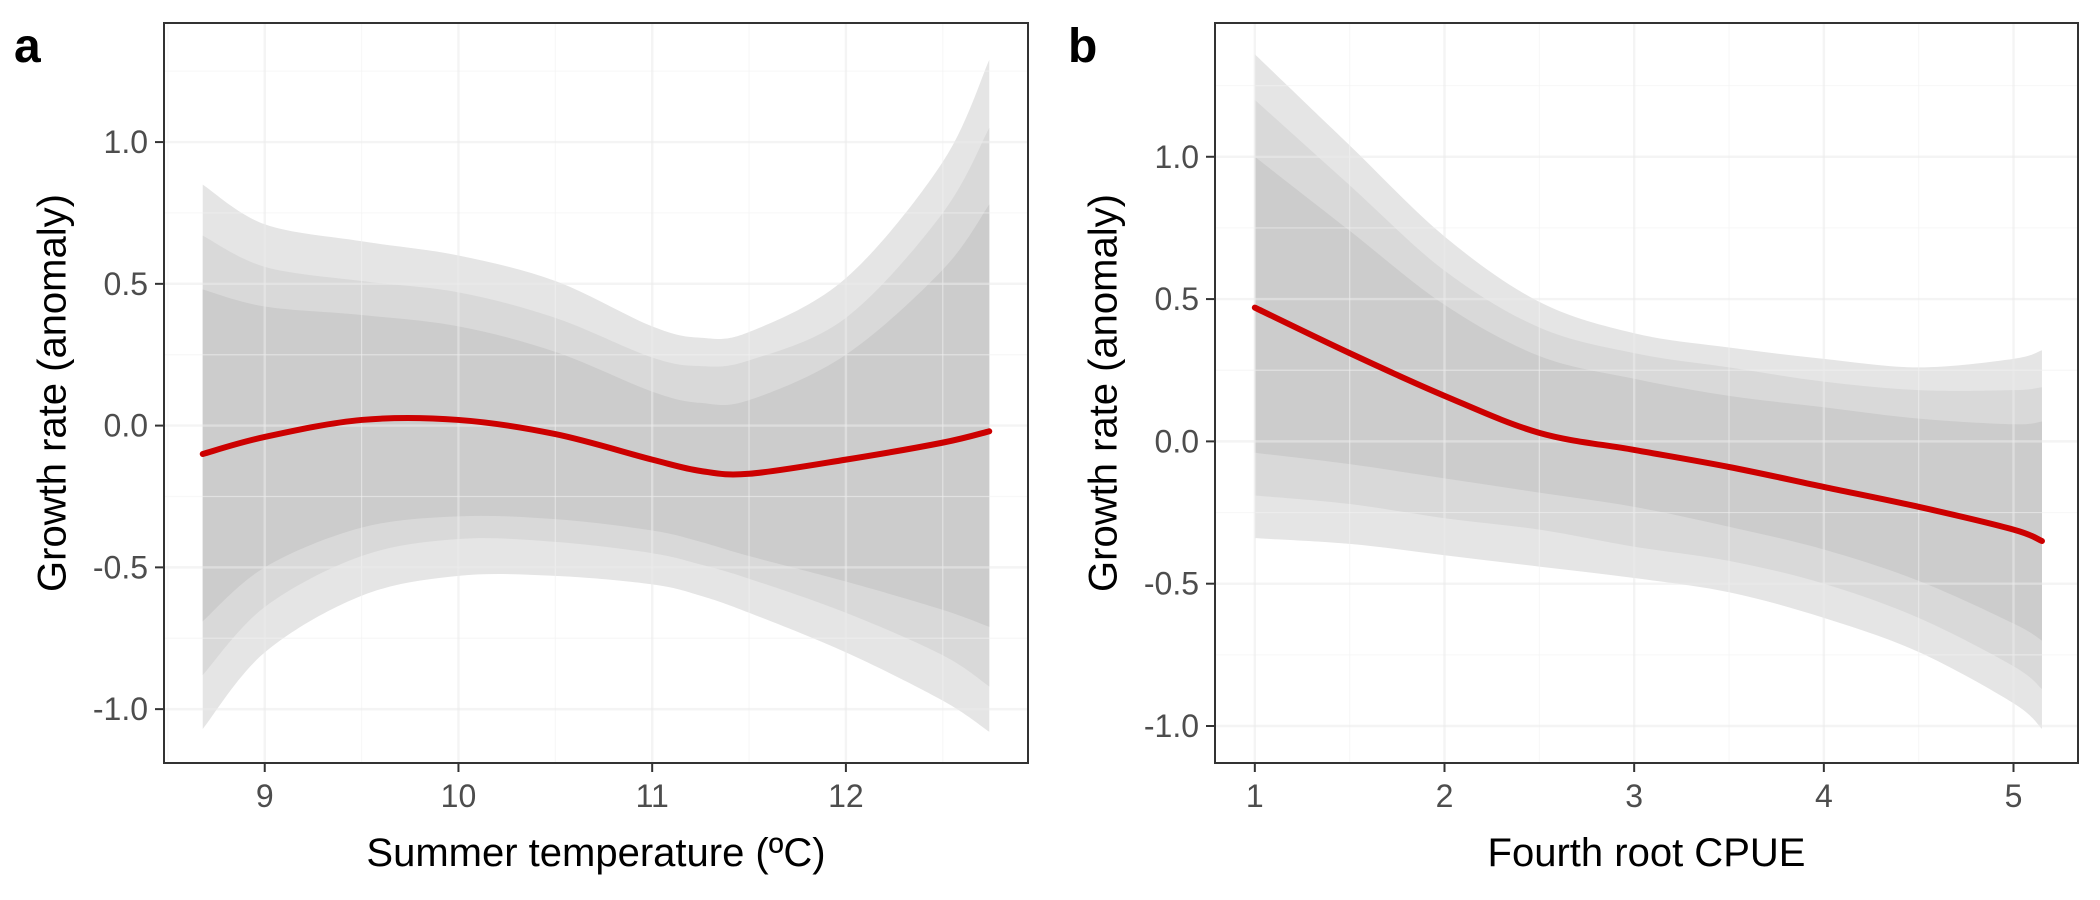  I want to click on panel-label-b: b, so click(1082, 46).